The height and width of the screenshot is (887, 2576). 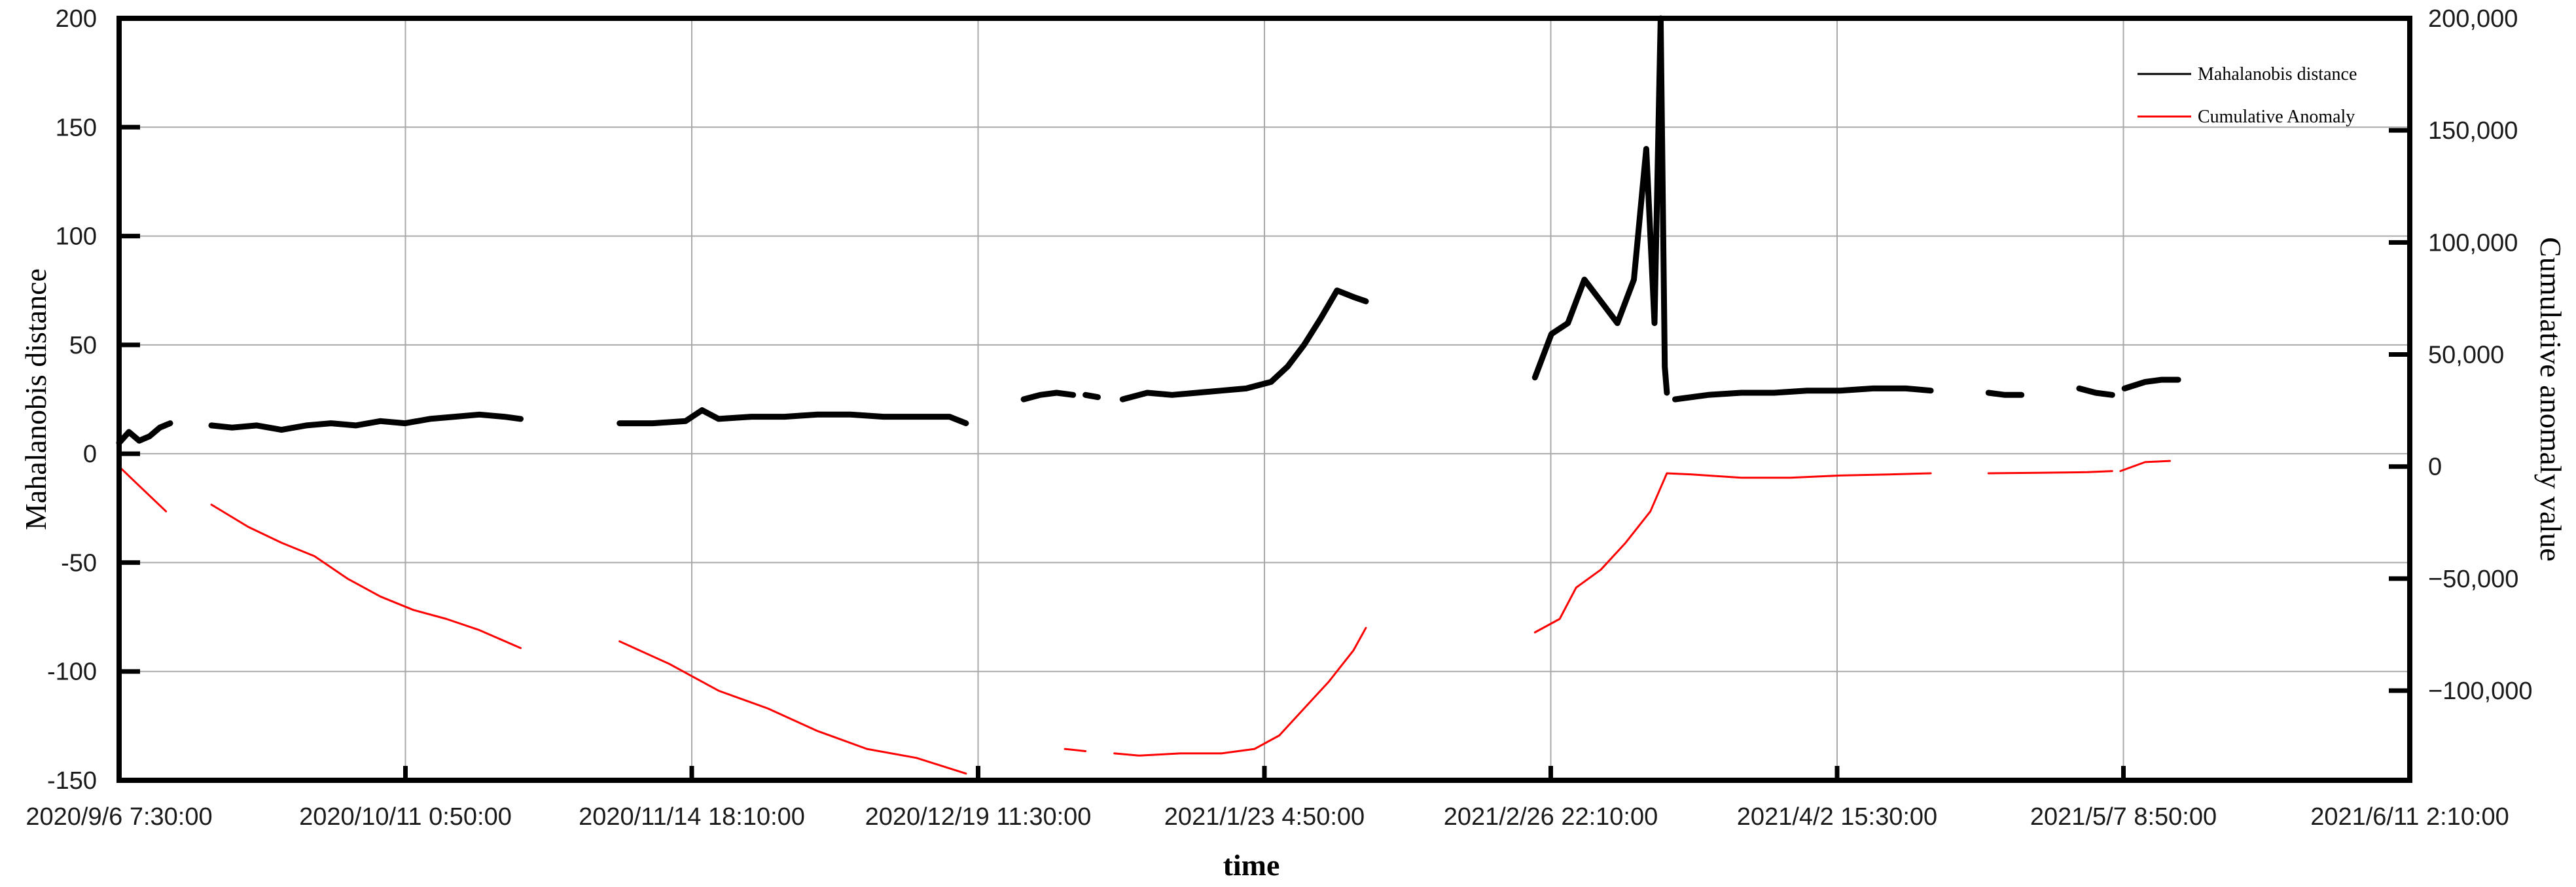 What do you see at coordinates (1551, 817) in the screenshot?
I see `x-tick-label: 2021/2/26 22:10:00` at bounding box center [1551, 817].